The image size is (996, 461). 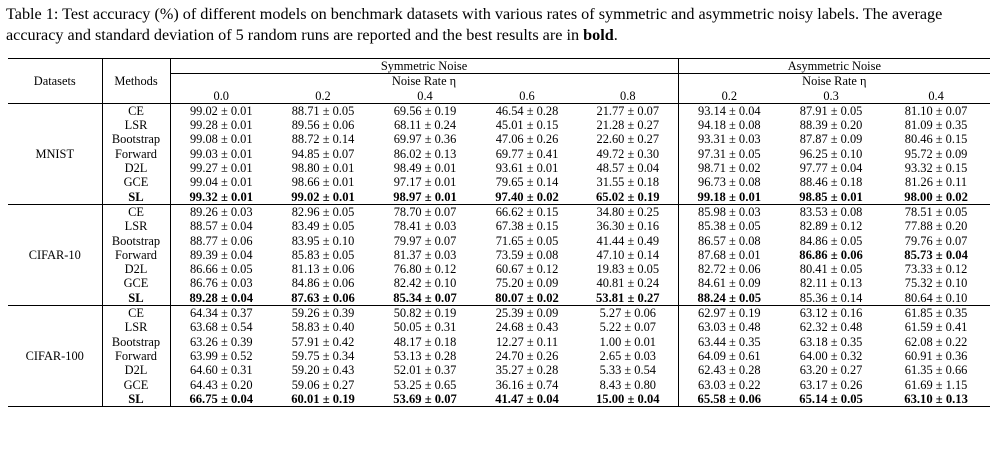 What do you see at coordinates (628, 298) in the screenshot?
I see `value-cell: 53.81 ± 0.27` at bounding box center [628, 298].